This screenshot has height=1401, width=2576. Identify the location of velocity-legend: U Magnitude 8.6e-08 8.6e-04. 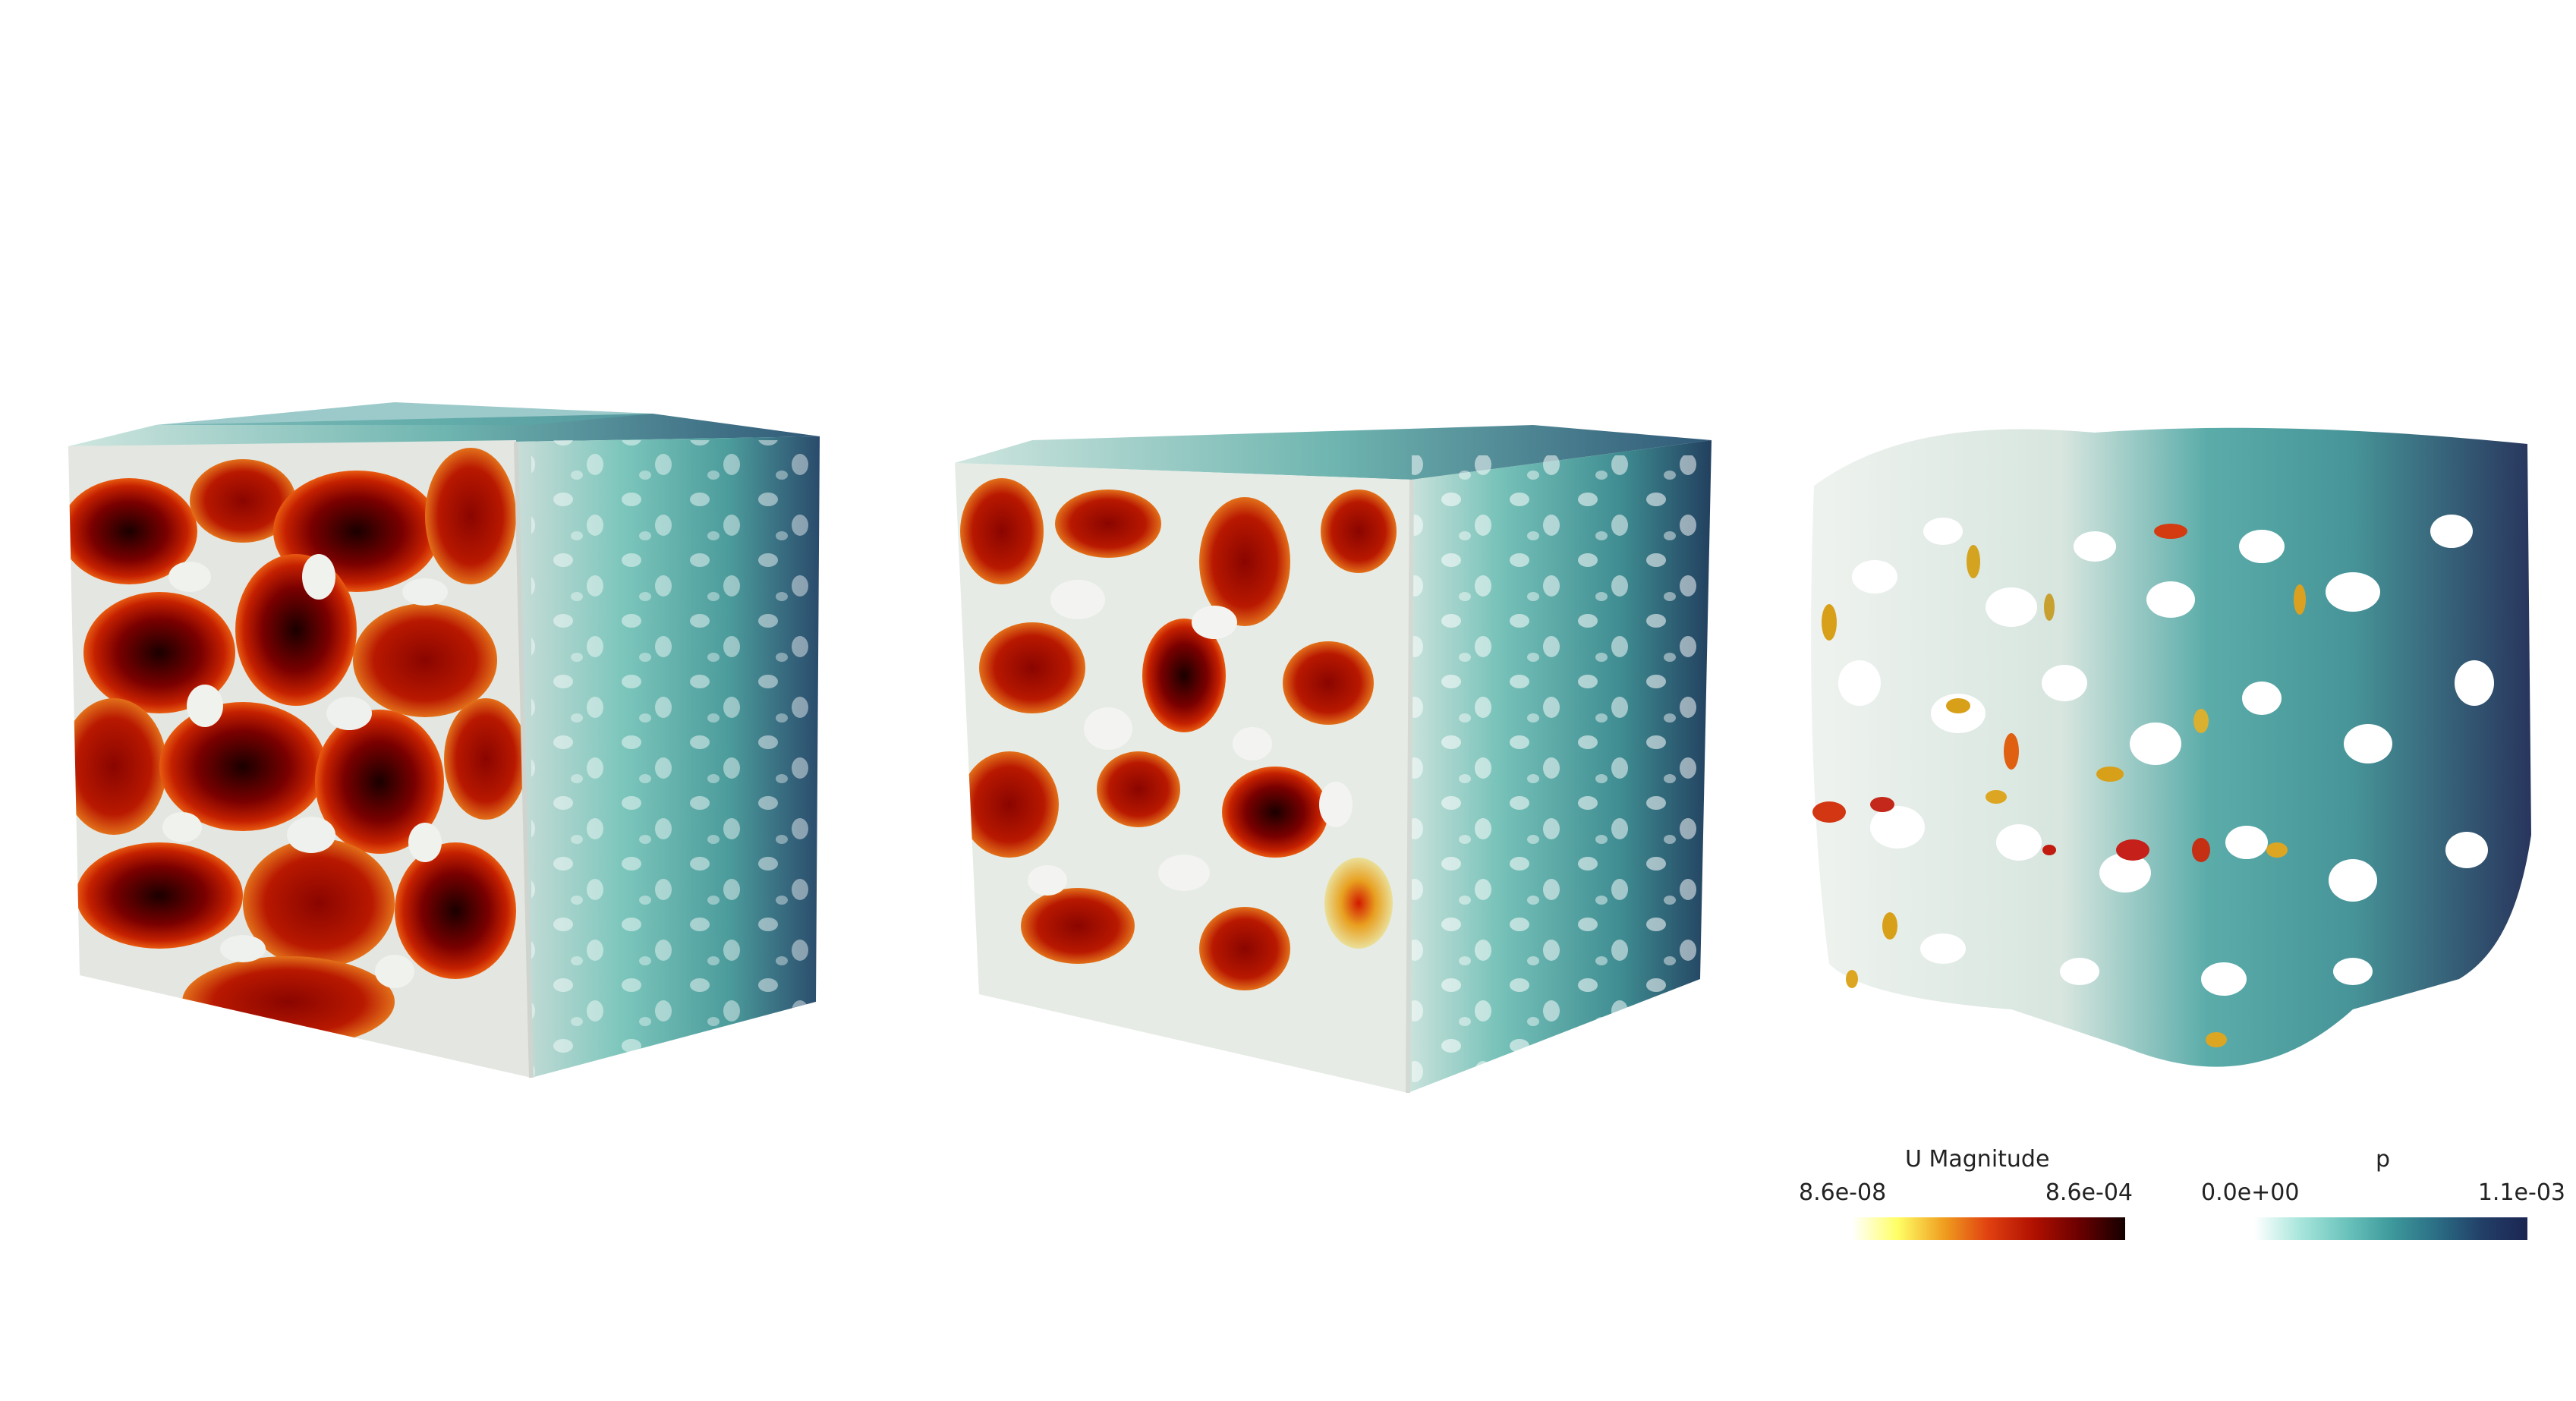
(1966, 1199).